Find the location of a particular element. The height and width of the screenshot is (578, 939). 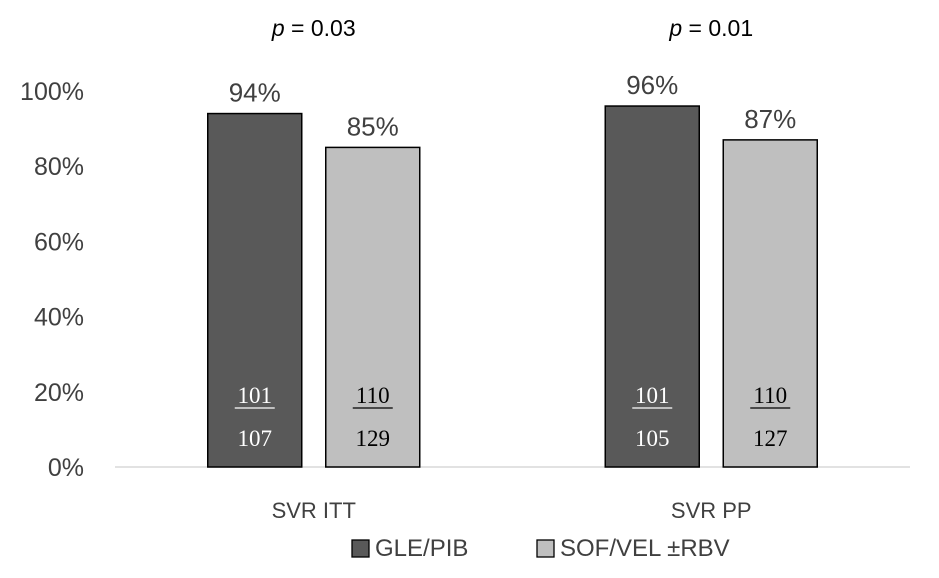

y-tick-label: 100% is located at coordinates (52, 92).